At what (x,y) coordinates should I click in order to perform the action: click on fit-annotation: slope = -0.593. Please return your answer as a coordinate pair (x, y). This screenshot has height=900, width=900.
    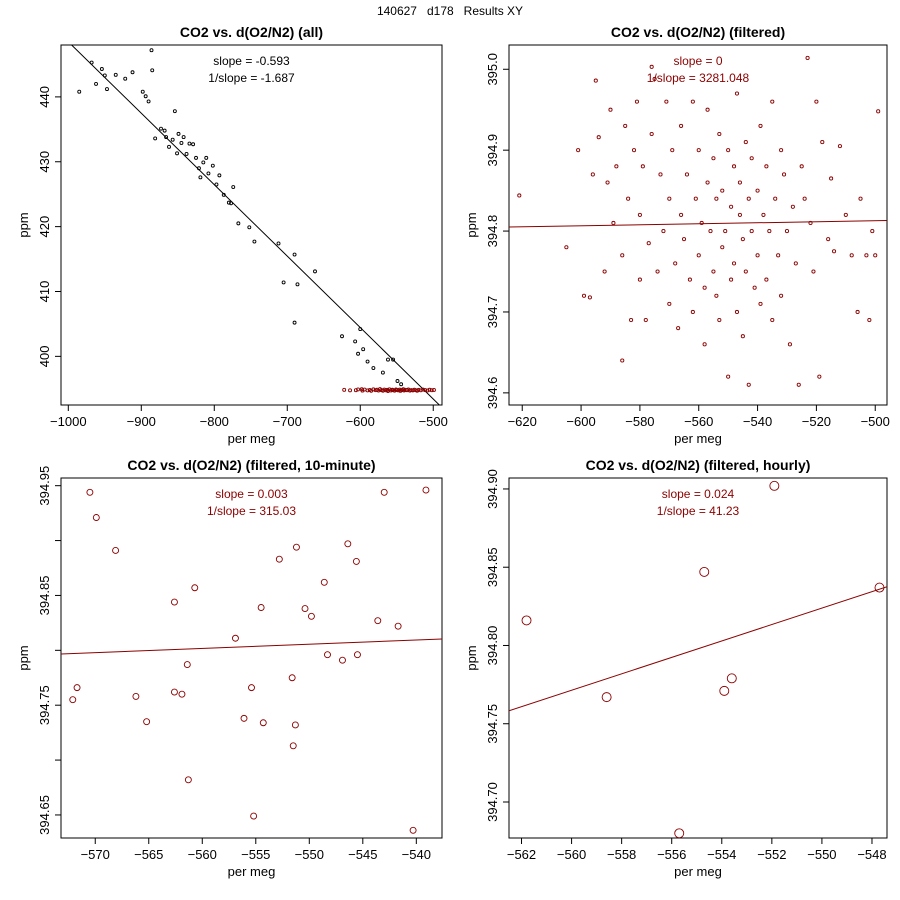
    Looking at the image, I should click on (251, 61).